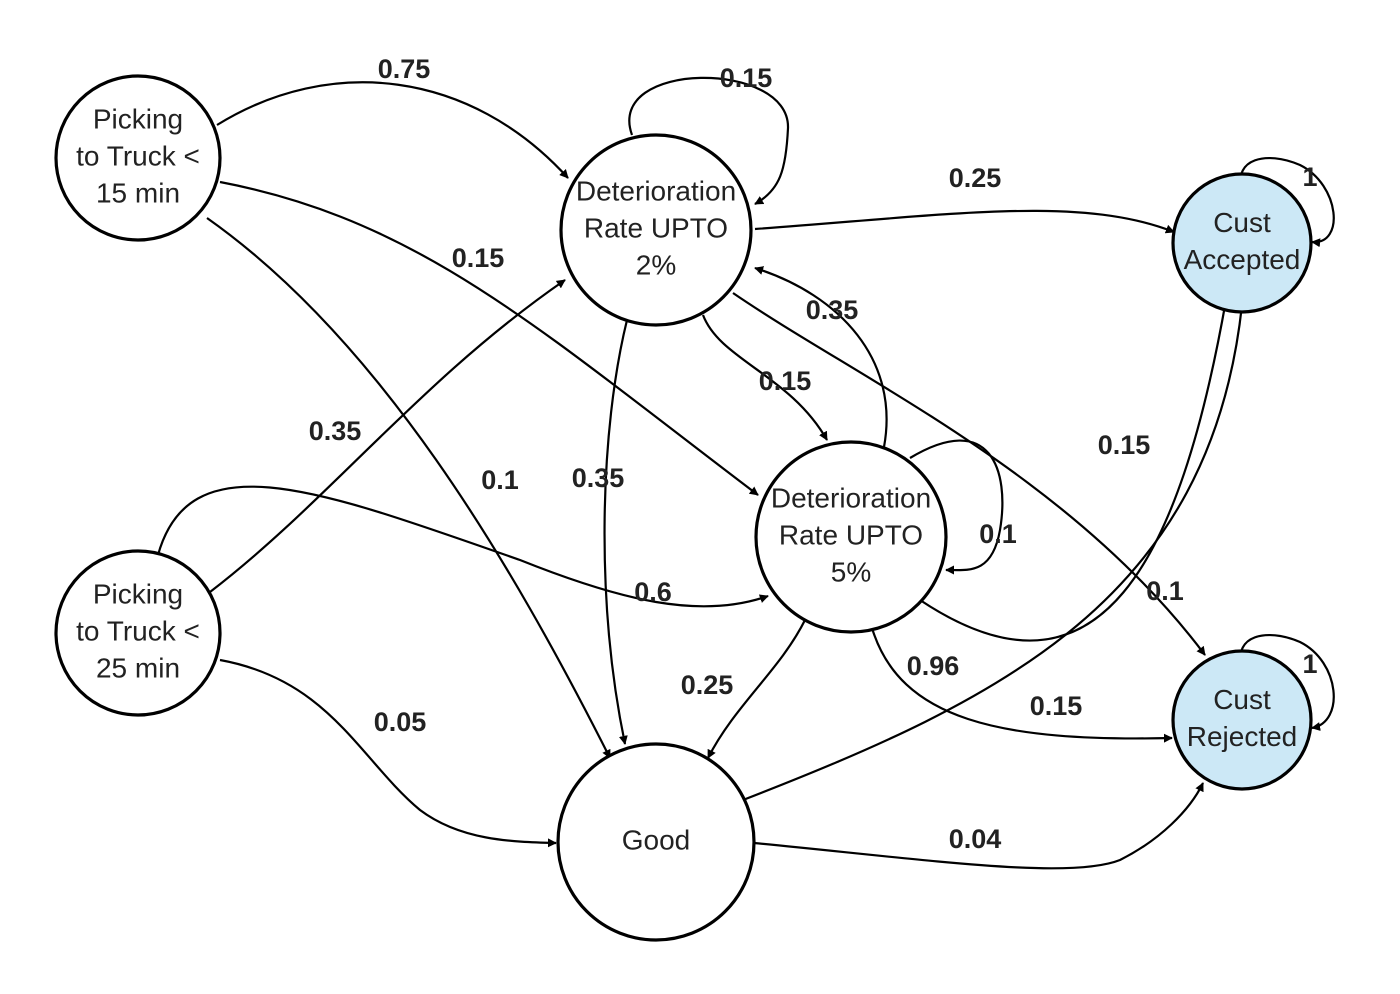  Describe the element at coordinates (387, 436) in the screenshot. I see `edge-p25-d2-arrow` at that location.